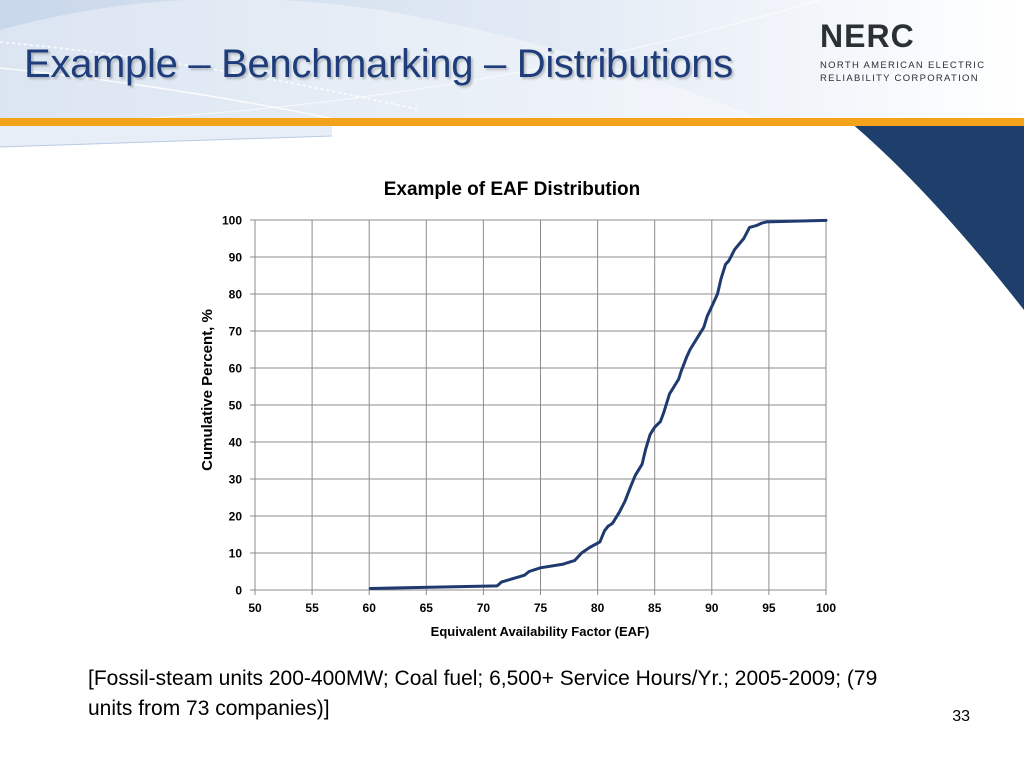  I want to click on y-axis-label: Cumulative Percent, %, so click(207, 390).